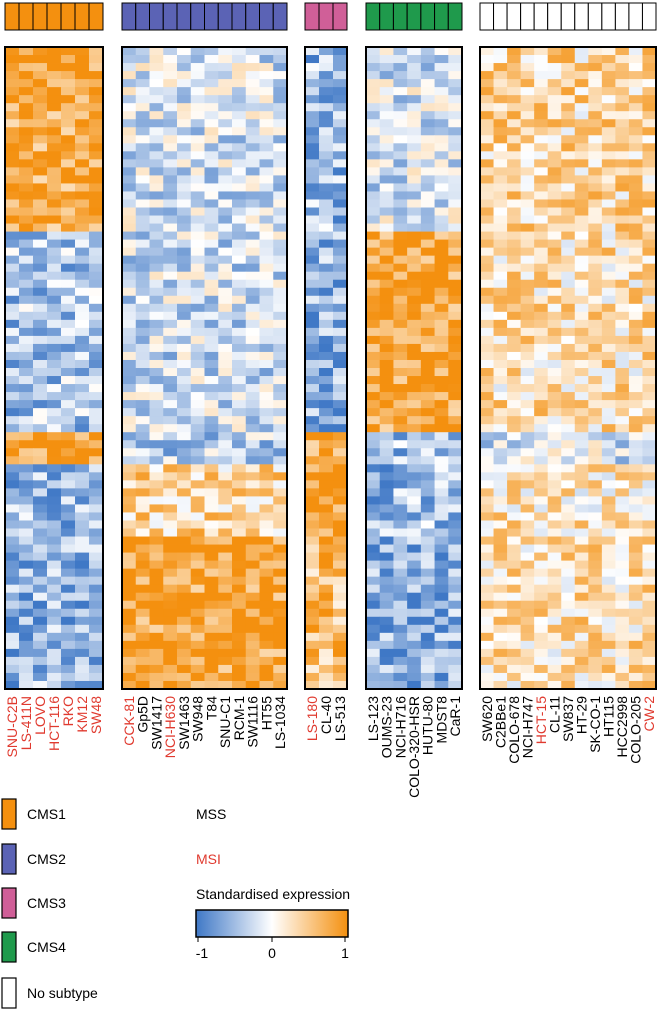 The width and height of the screenshot is (661, 1010). Describe the element at coordinates (96, 715) in the screenshot. I see `cell-line-label-sw48: SW48` at that location.